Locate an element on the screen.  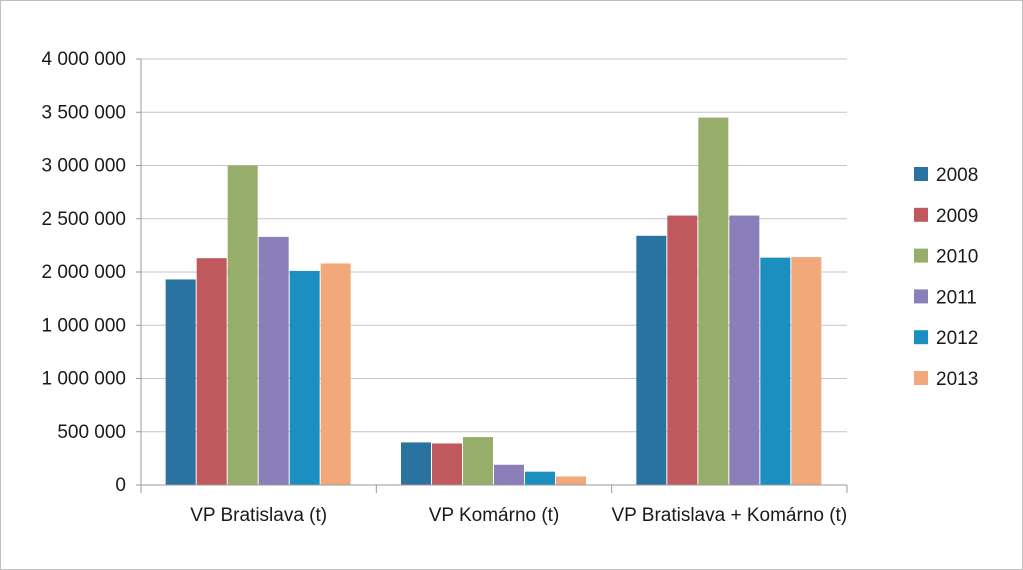
legend-swatch-2013 is located at coordinates (921, 378).